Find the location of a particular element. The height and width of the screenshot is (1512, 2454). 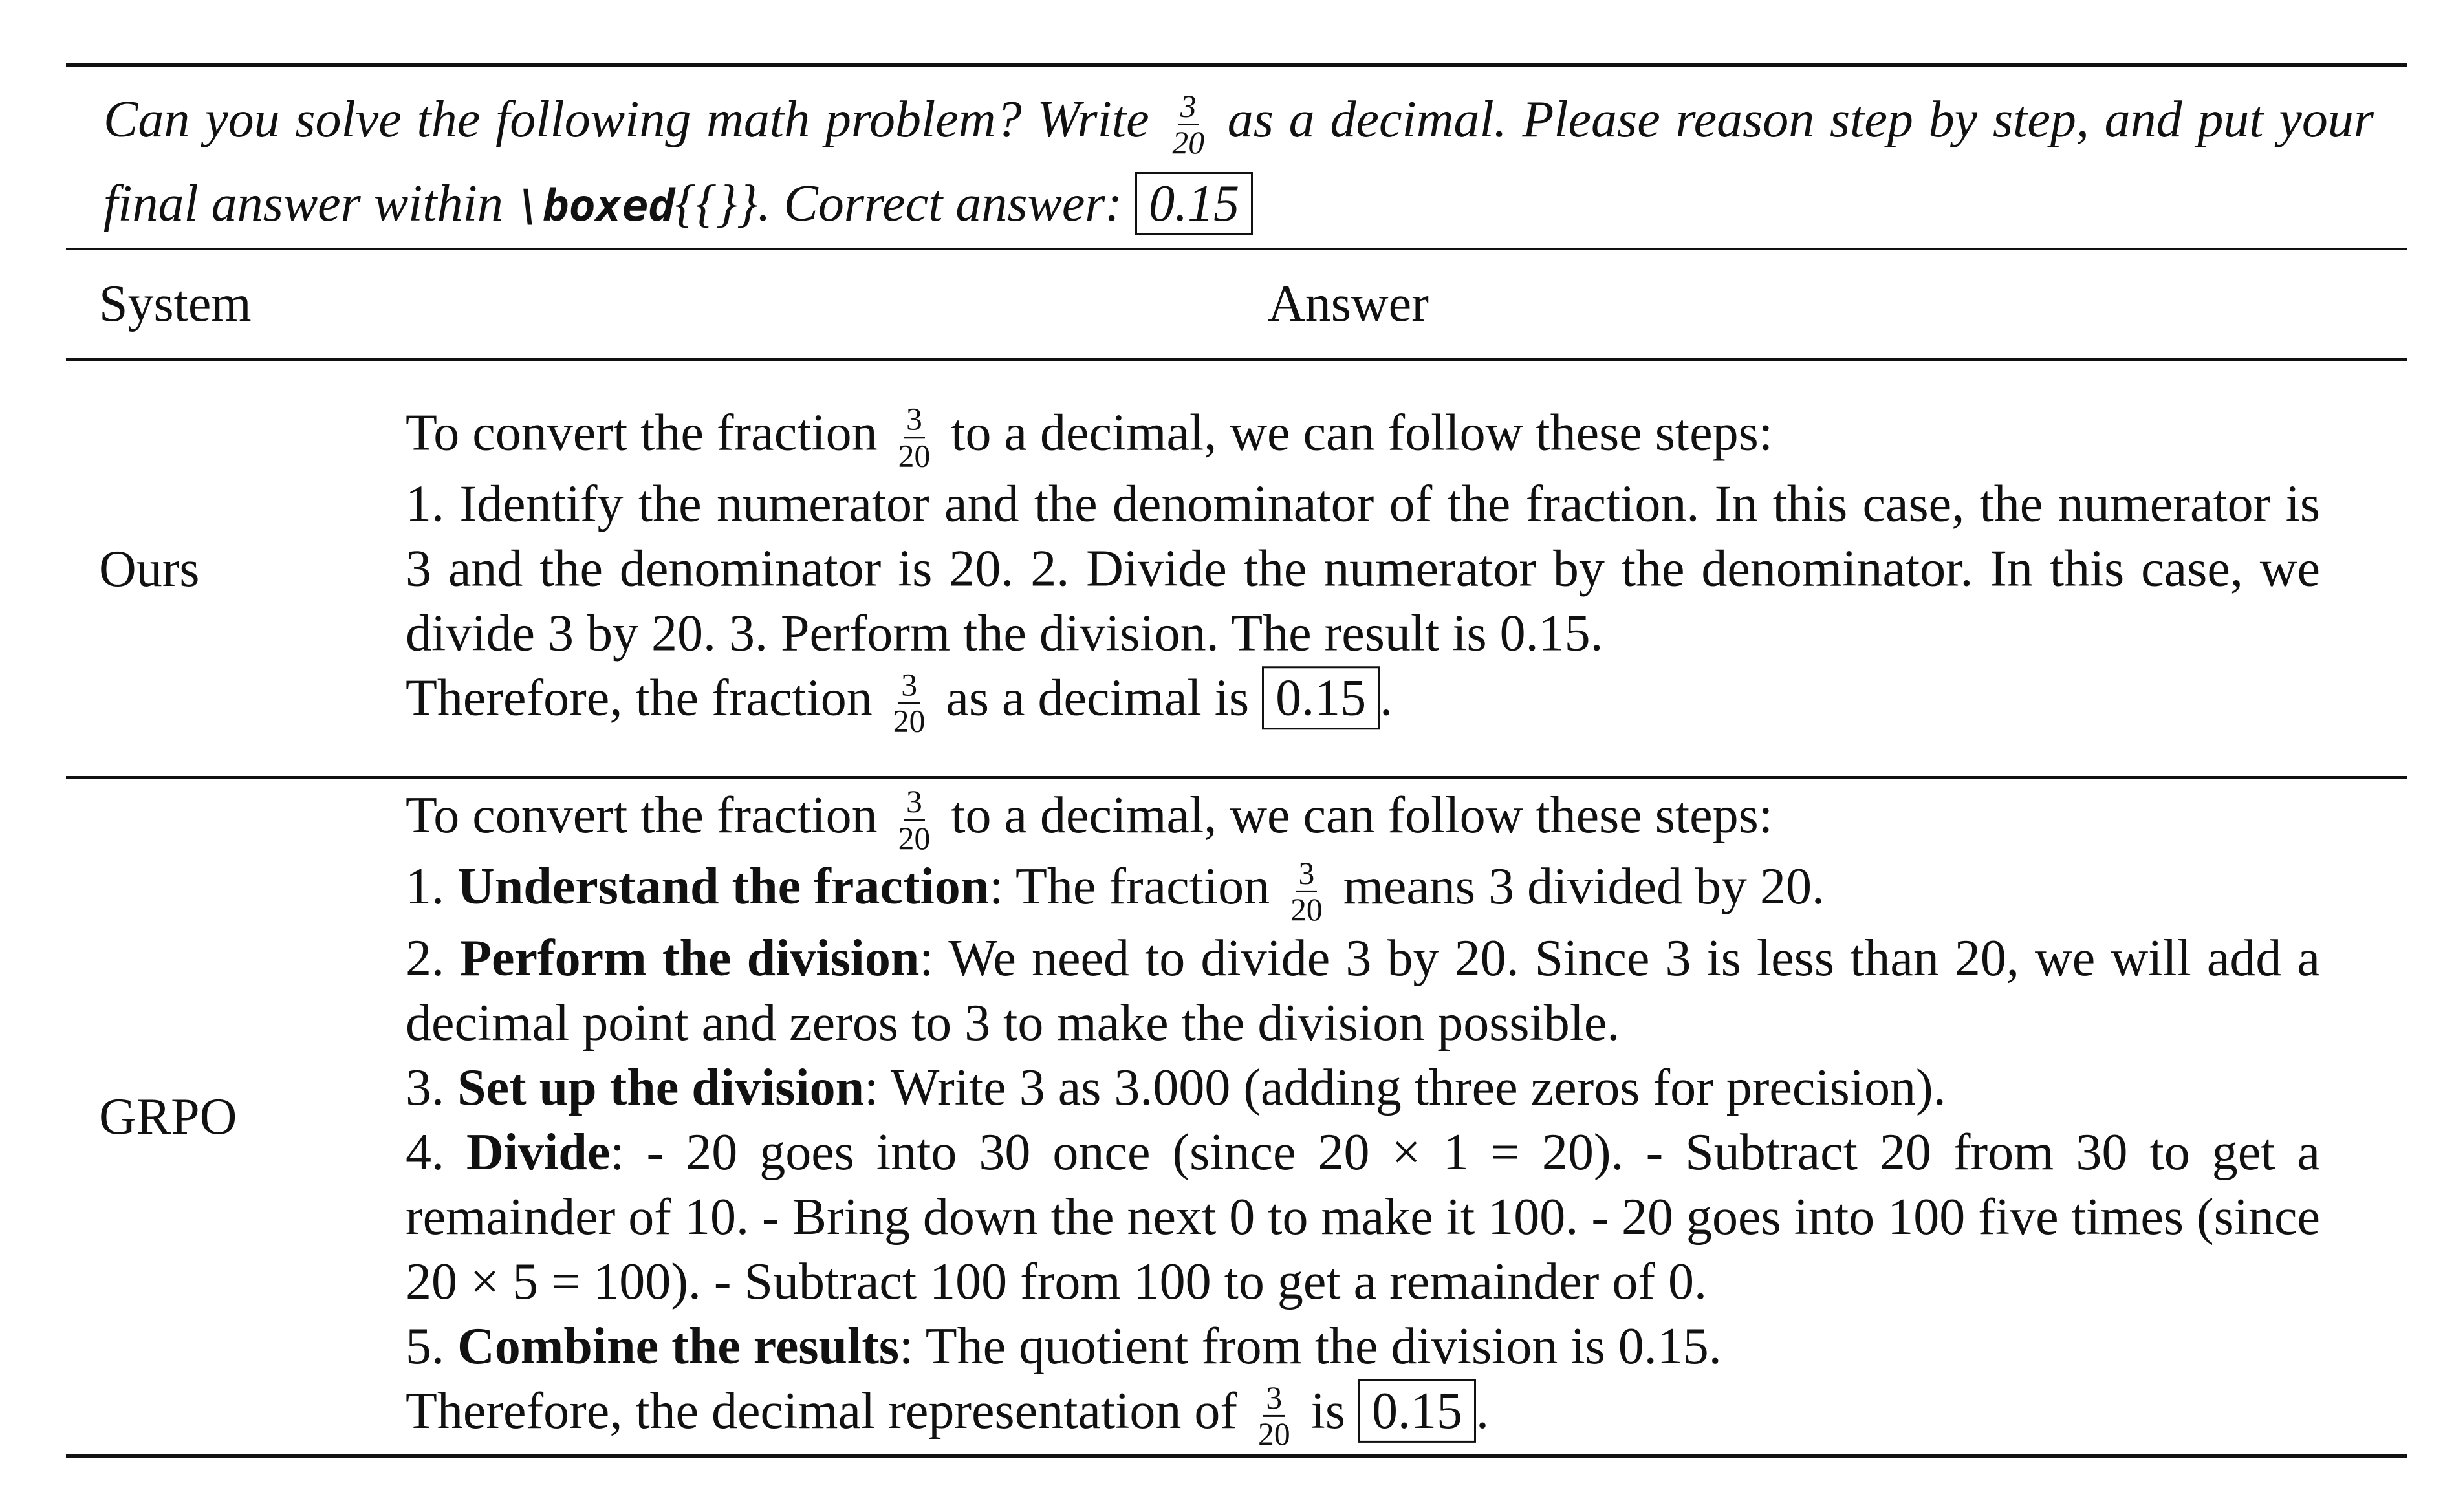

header-answer: Answer is located at coordinates (1348, 303).